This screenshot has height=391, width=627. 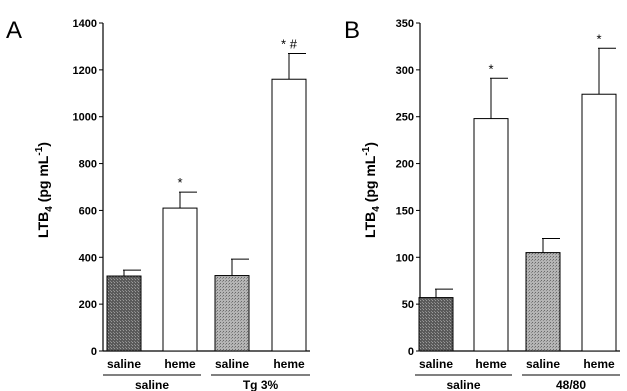 I want to click on panel-a-group-label: Tg 3%, so click(x=261, y=384).